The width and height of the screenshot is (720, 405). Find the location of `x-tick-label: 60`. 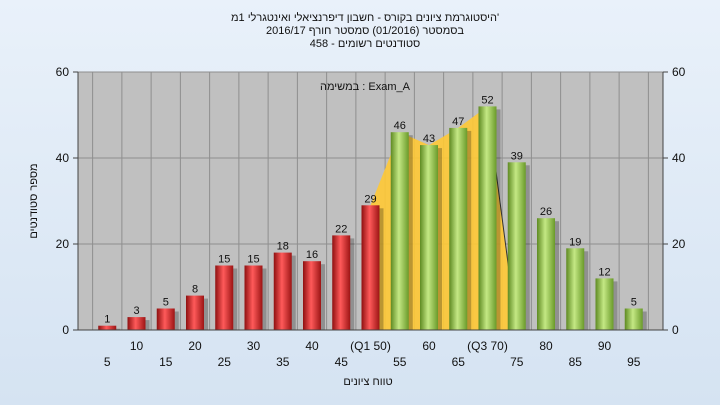

x-tick-label: 60 is located at coordinates (429, 346).